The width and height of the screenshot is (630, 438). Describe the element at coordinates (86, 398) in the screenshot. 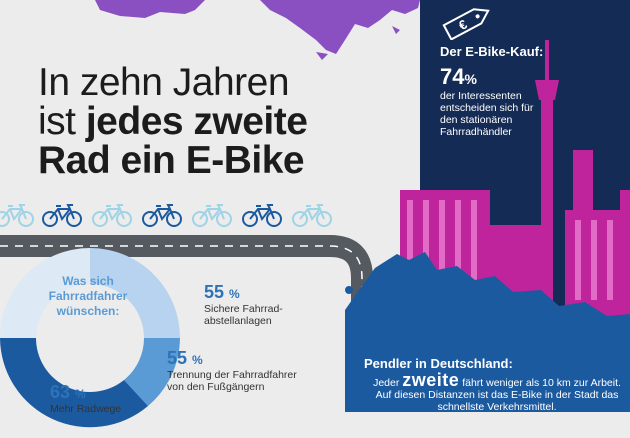

I see `stat-radwege: 63 % Mehr Radwege` at that location.